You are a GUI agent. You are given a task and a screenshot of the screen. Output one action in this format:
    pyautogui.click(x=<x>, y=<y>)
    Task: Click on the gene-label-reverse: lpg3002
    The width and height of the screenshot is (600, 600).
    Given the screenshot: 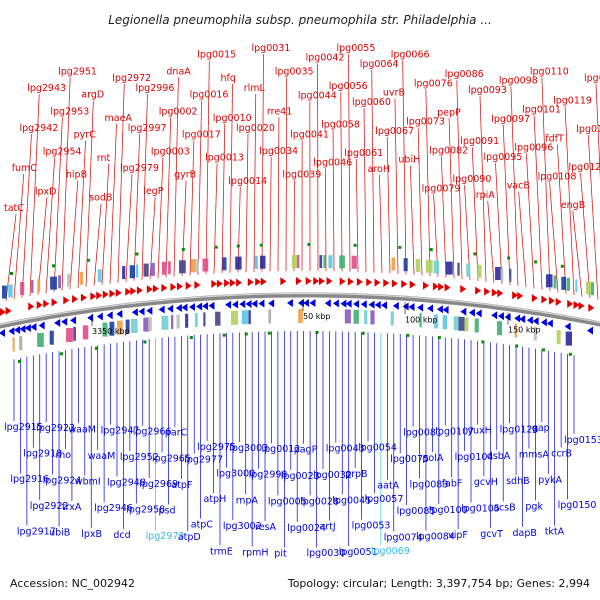 What is the action you would take?
    pyautogui.click(x=242, y=526)
    